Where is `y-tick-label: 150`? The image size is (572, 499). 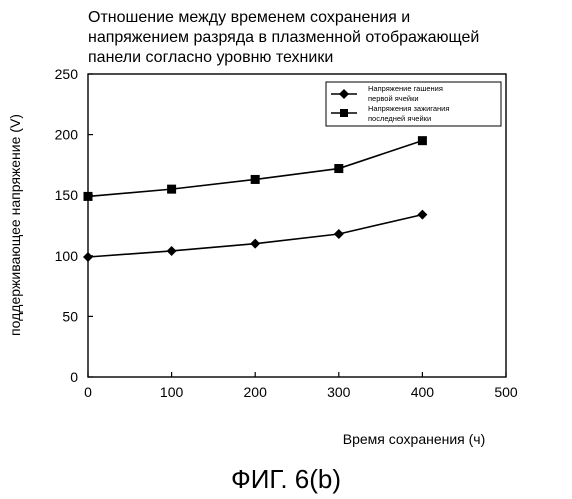 y-tick-label: 150 is located at coordinates (67, 195).